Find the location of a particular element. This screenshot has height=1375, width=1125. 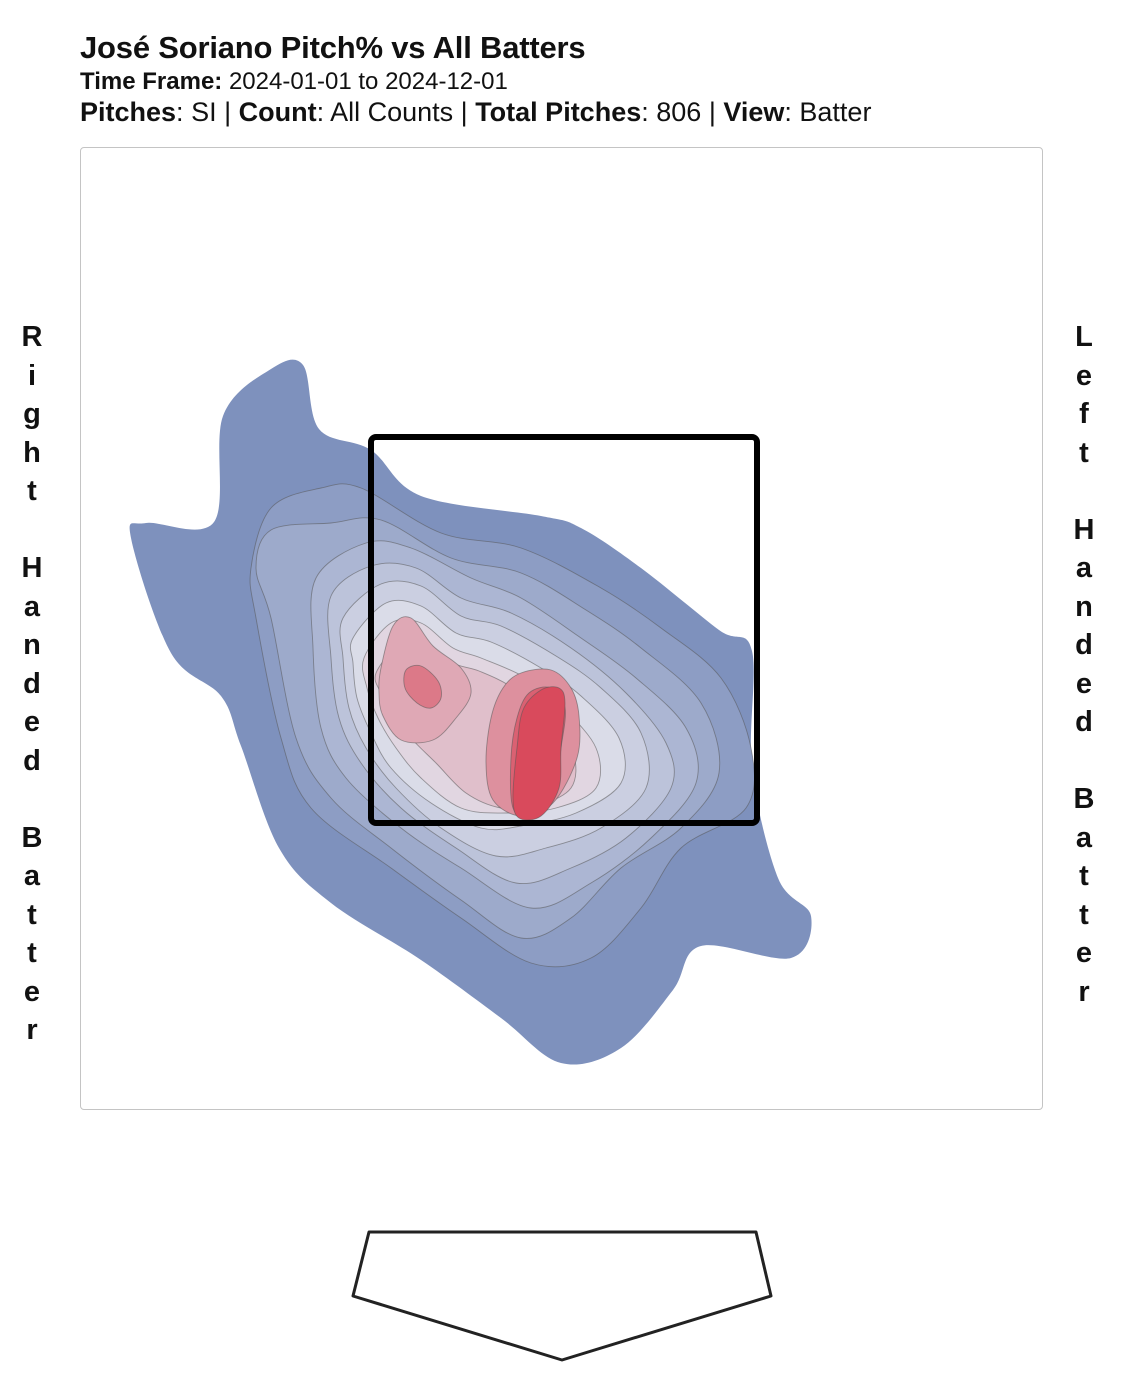

home-plate is located at coordinates (562, 1296).